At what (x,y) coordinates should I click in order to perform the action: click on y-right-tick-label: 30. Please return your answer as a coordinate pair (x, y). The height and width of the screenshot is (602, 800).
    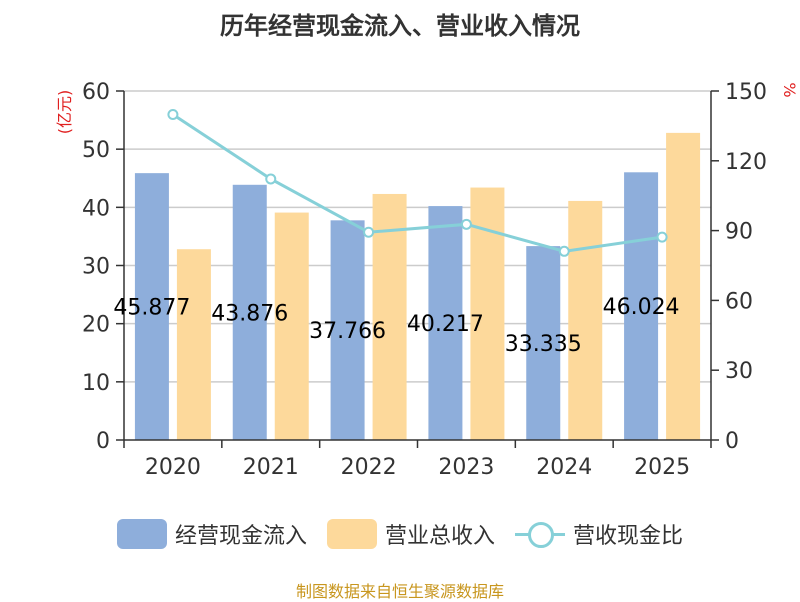
    Looking at the image, I should click on (739, 371).